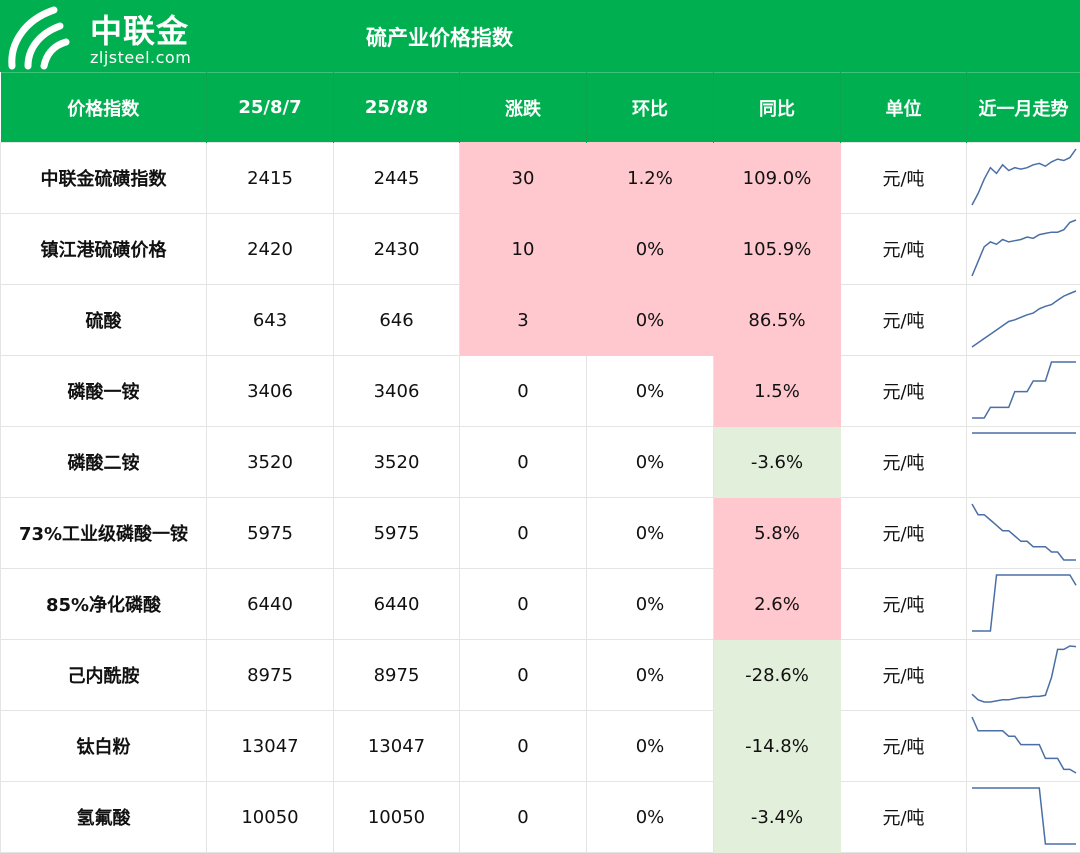 This screenshot has height=853, width=1080. Describe the element at coordinates (777, 320) in the screenshot. I see `yoy-cell: 86.5%` at that location.